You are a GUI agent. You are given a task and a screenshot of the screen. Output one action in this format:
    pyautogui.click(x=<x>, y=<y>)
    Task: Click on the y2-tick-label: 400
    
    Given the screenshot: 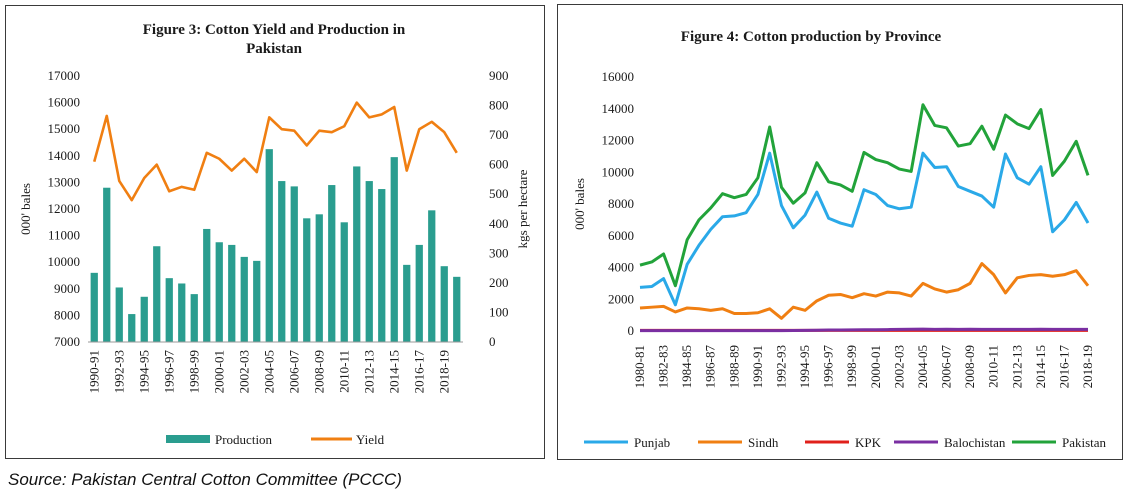 What is the action you would take?
    pyautogui.click(x=499, y=223)
    